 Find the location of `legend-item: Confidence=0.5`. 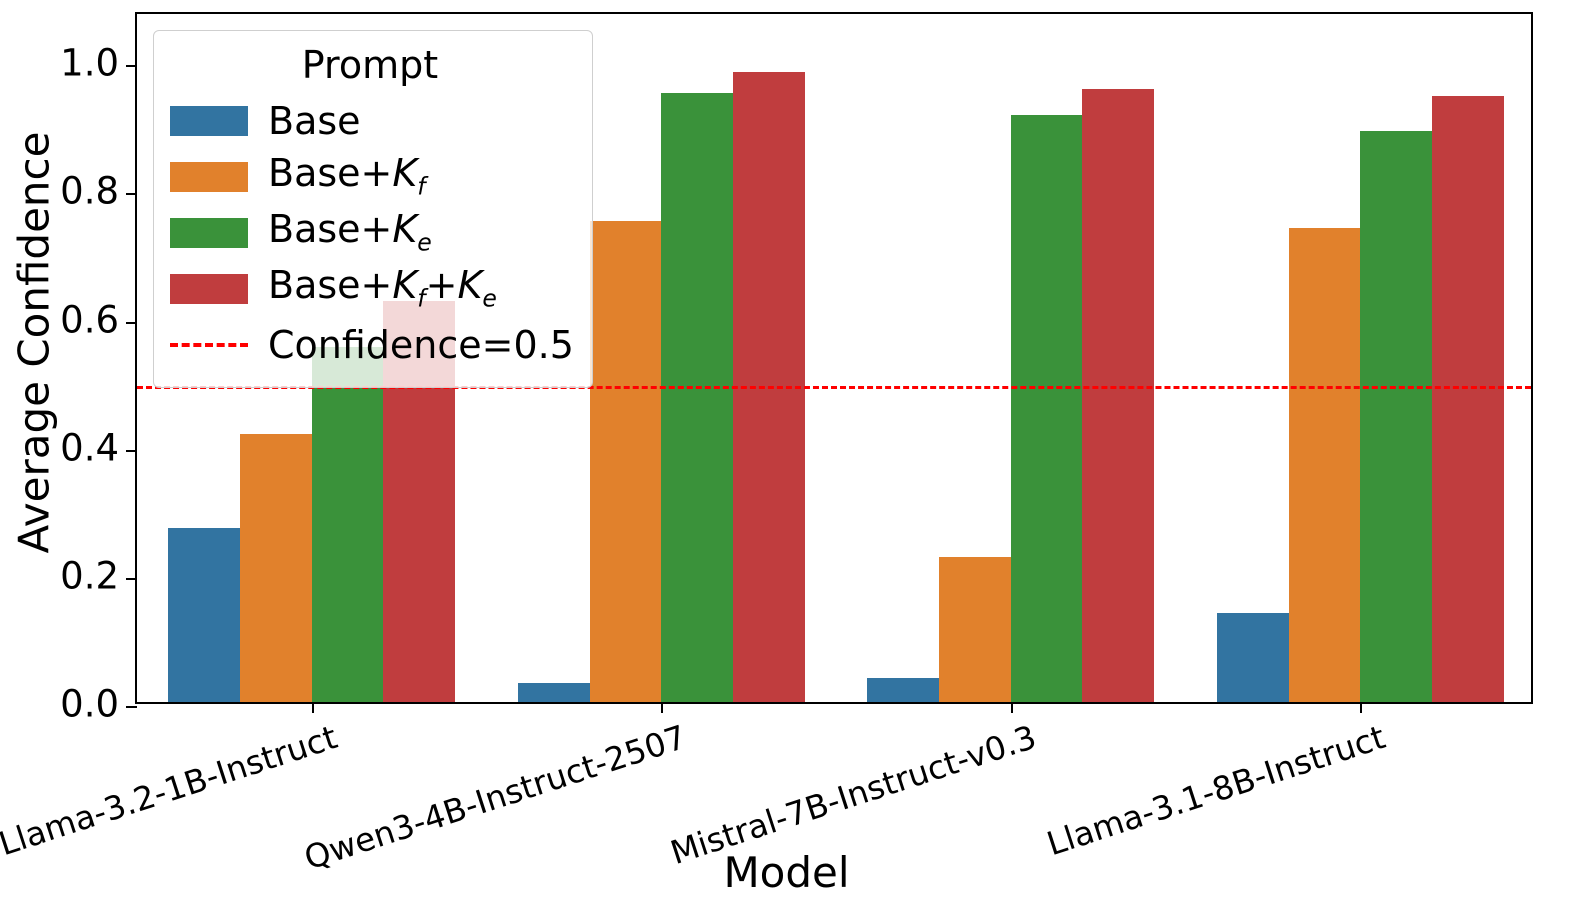

legend-item: Confidence=0.5 is located at coordinates (372, 345).